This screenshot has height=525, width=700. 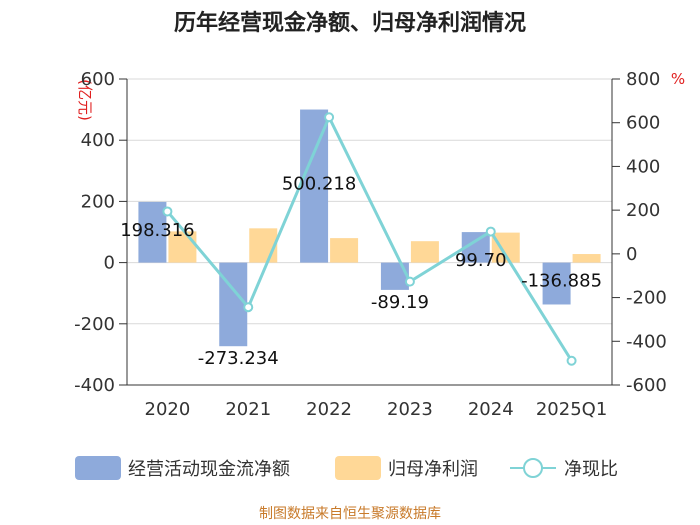 What do you see at coordinates (678, 79) in the screenshot?
I see `right-axis-unit: %` at bounding box center [678, 79].